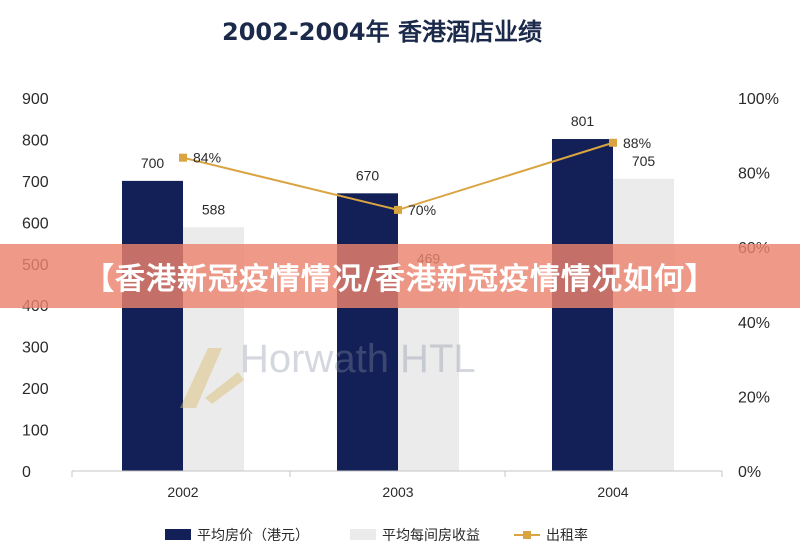 The height and width of the screenshot is (555, 800). I want to click on bar-data-label: 700, so click(153, 163).